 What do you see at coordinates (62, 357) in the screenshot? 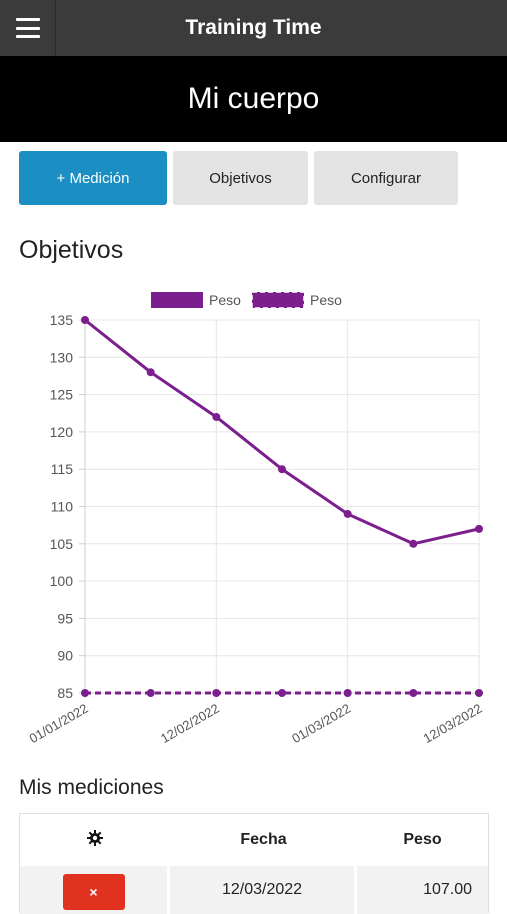
I see `y-tick-label: 130` at bounding box center [62, 357].